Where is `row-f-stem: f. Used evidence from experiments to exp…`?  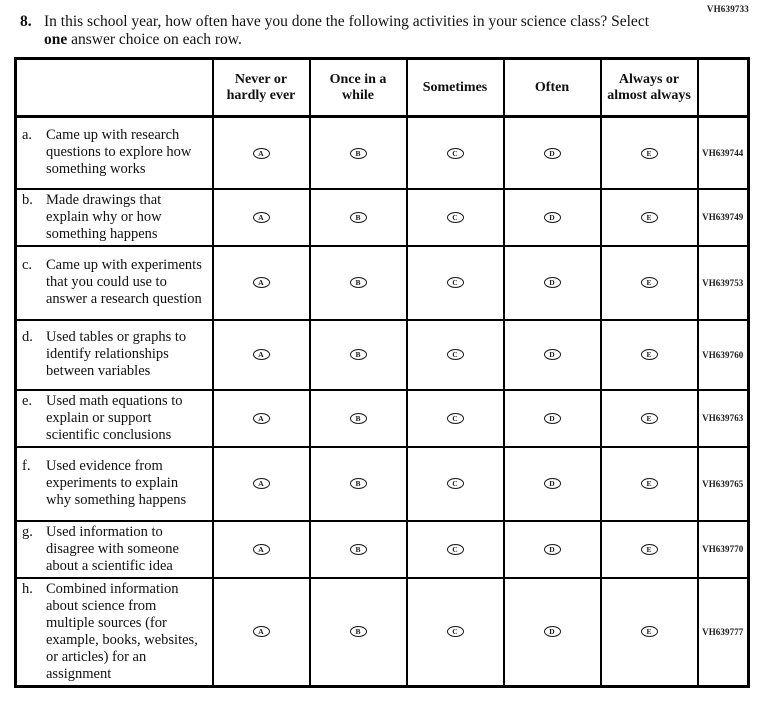 row-f-stem: f. Used evidence from experiments to exp… is located at coordinates (114, 483).